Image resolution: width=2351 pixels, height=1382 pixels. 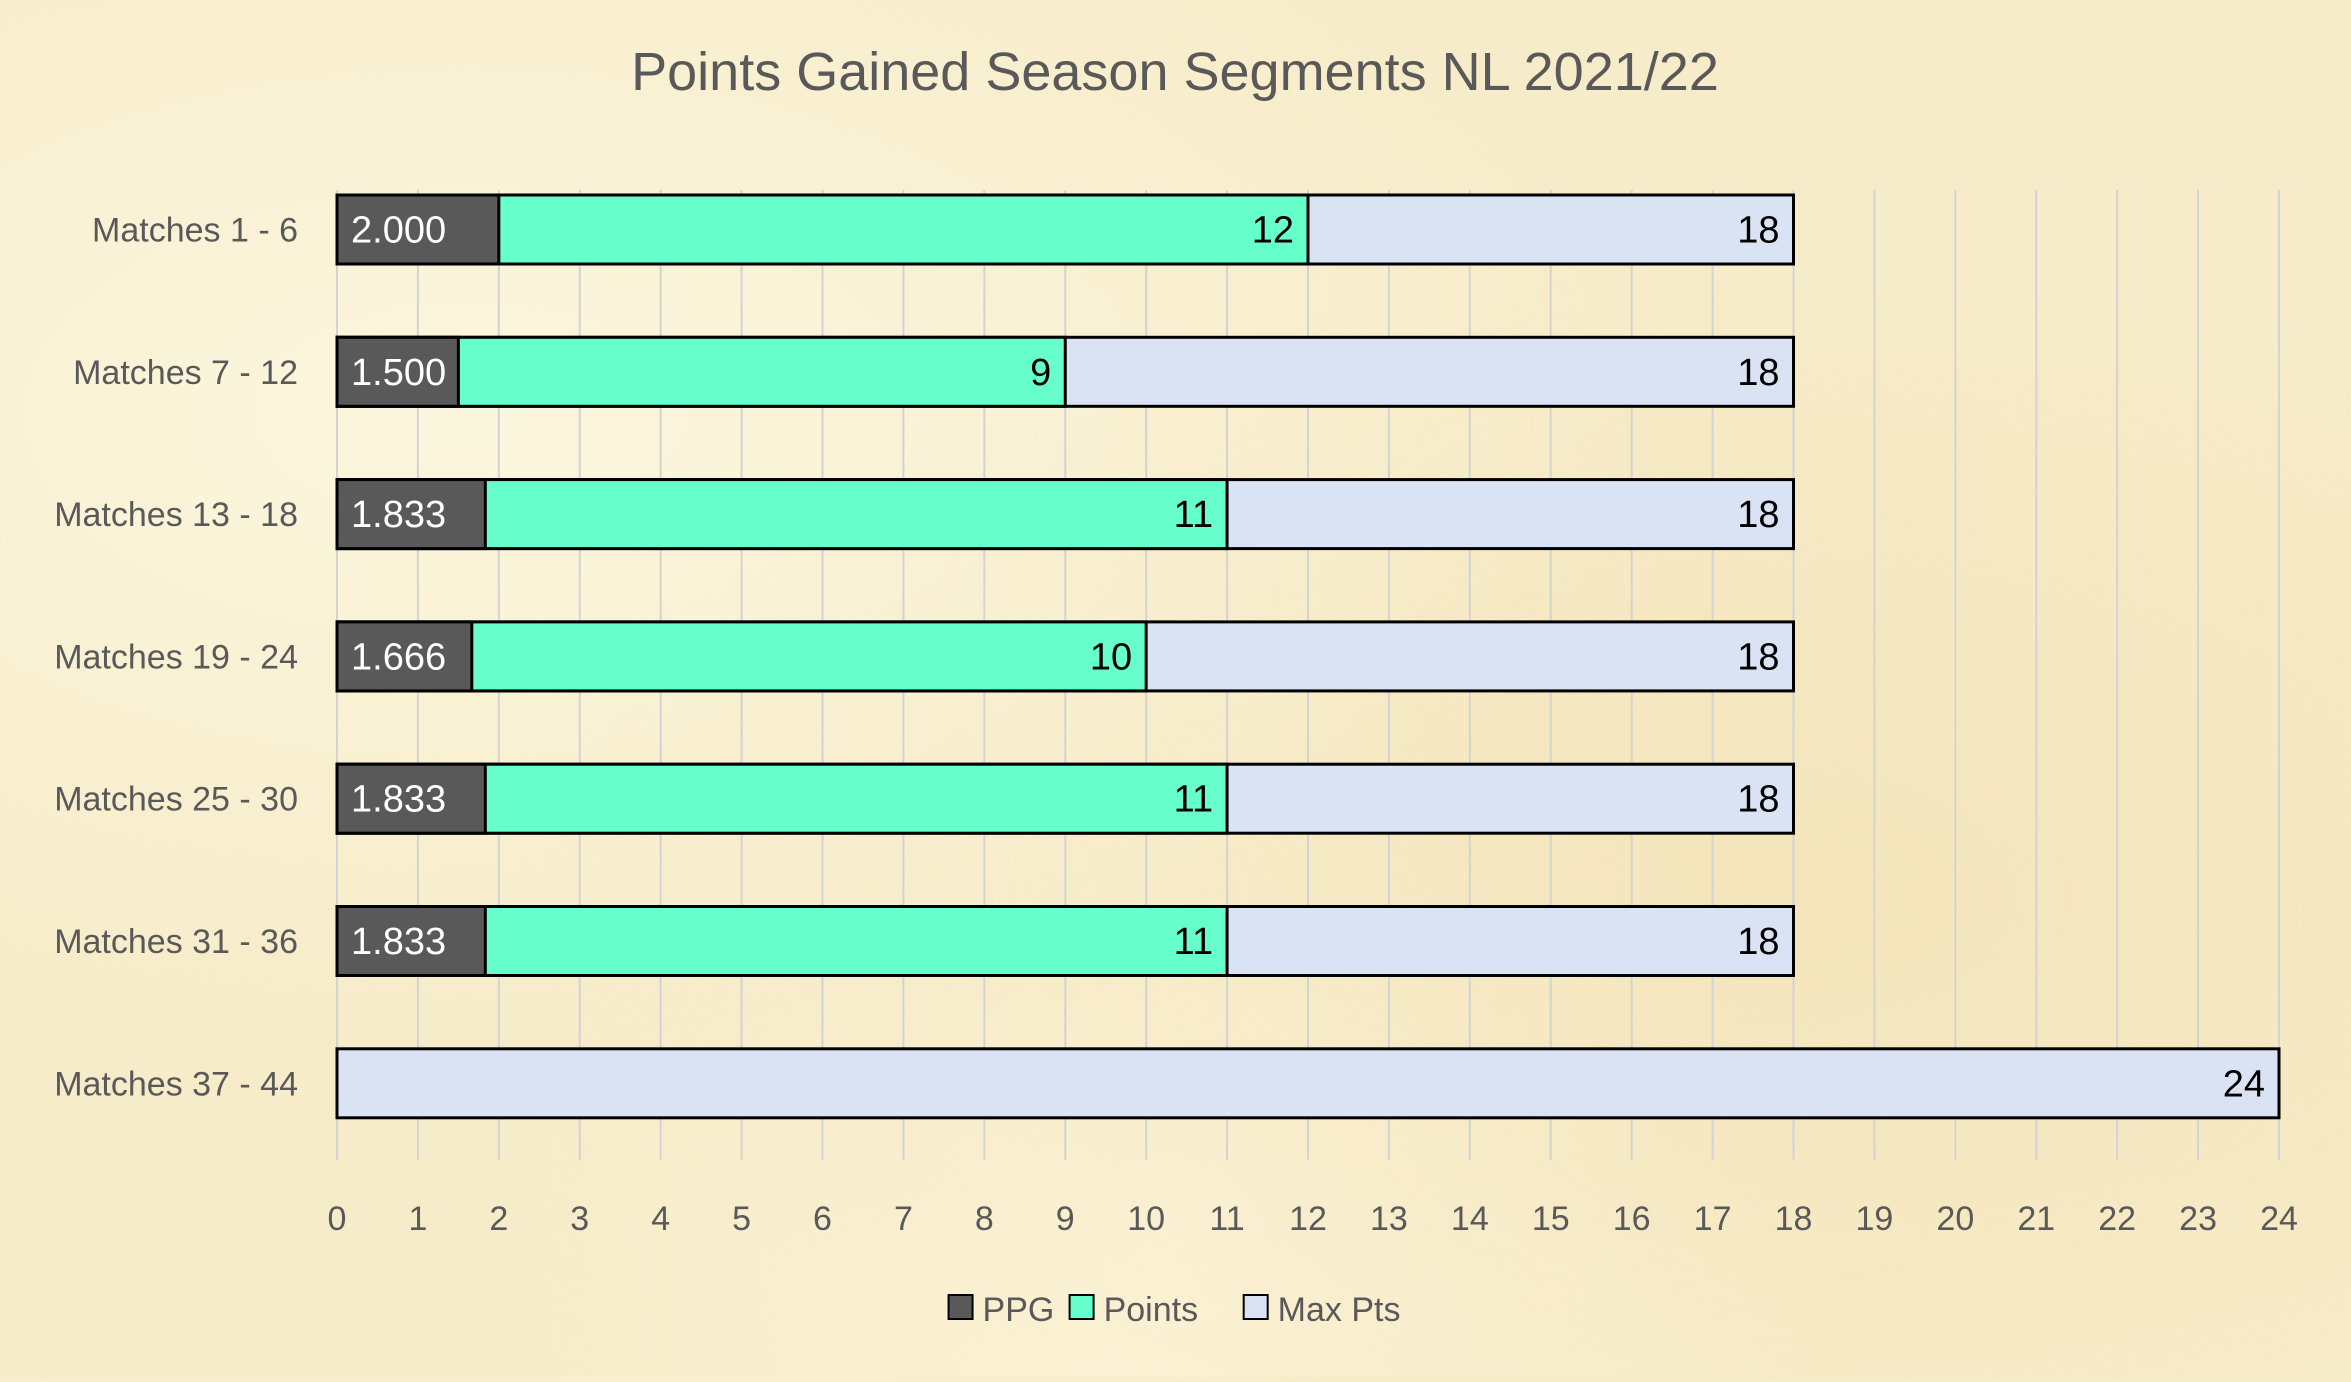 What do you see at coordinates (660, 1219) in the screenshot?
I see `x-tick-label: 4` at bounding box center [660, 1219].